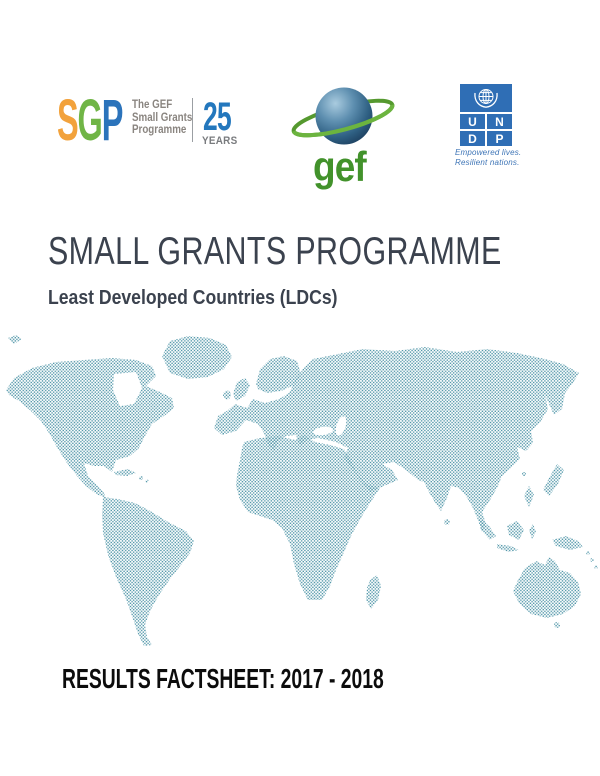  What do you see at coordinates (217, 117) in the screenshot?
I see `sgp-anniversary-number: 25` at bounding box center [217, 117].